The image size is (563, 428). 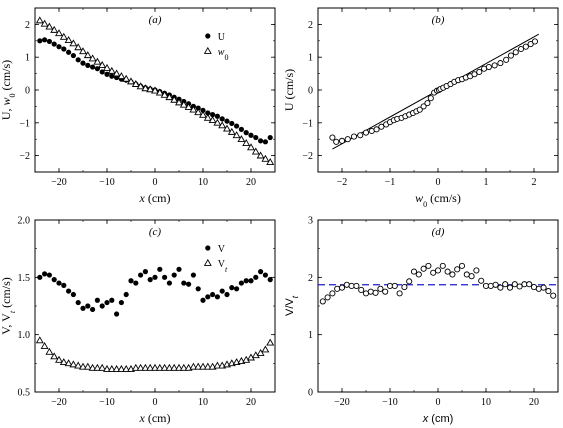 I want to click on x-tick-label: −10, so click(x=107, y=182).